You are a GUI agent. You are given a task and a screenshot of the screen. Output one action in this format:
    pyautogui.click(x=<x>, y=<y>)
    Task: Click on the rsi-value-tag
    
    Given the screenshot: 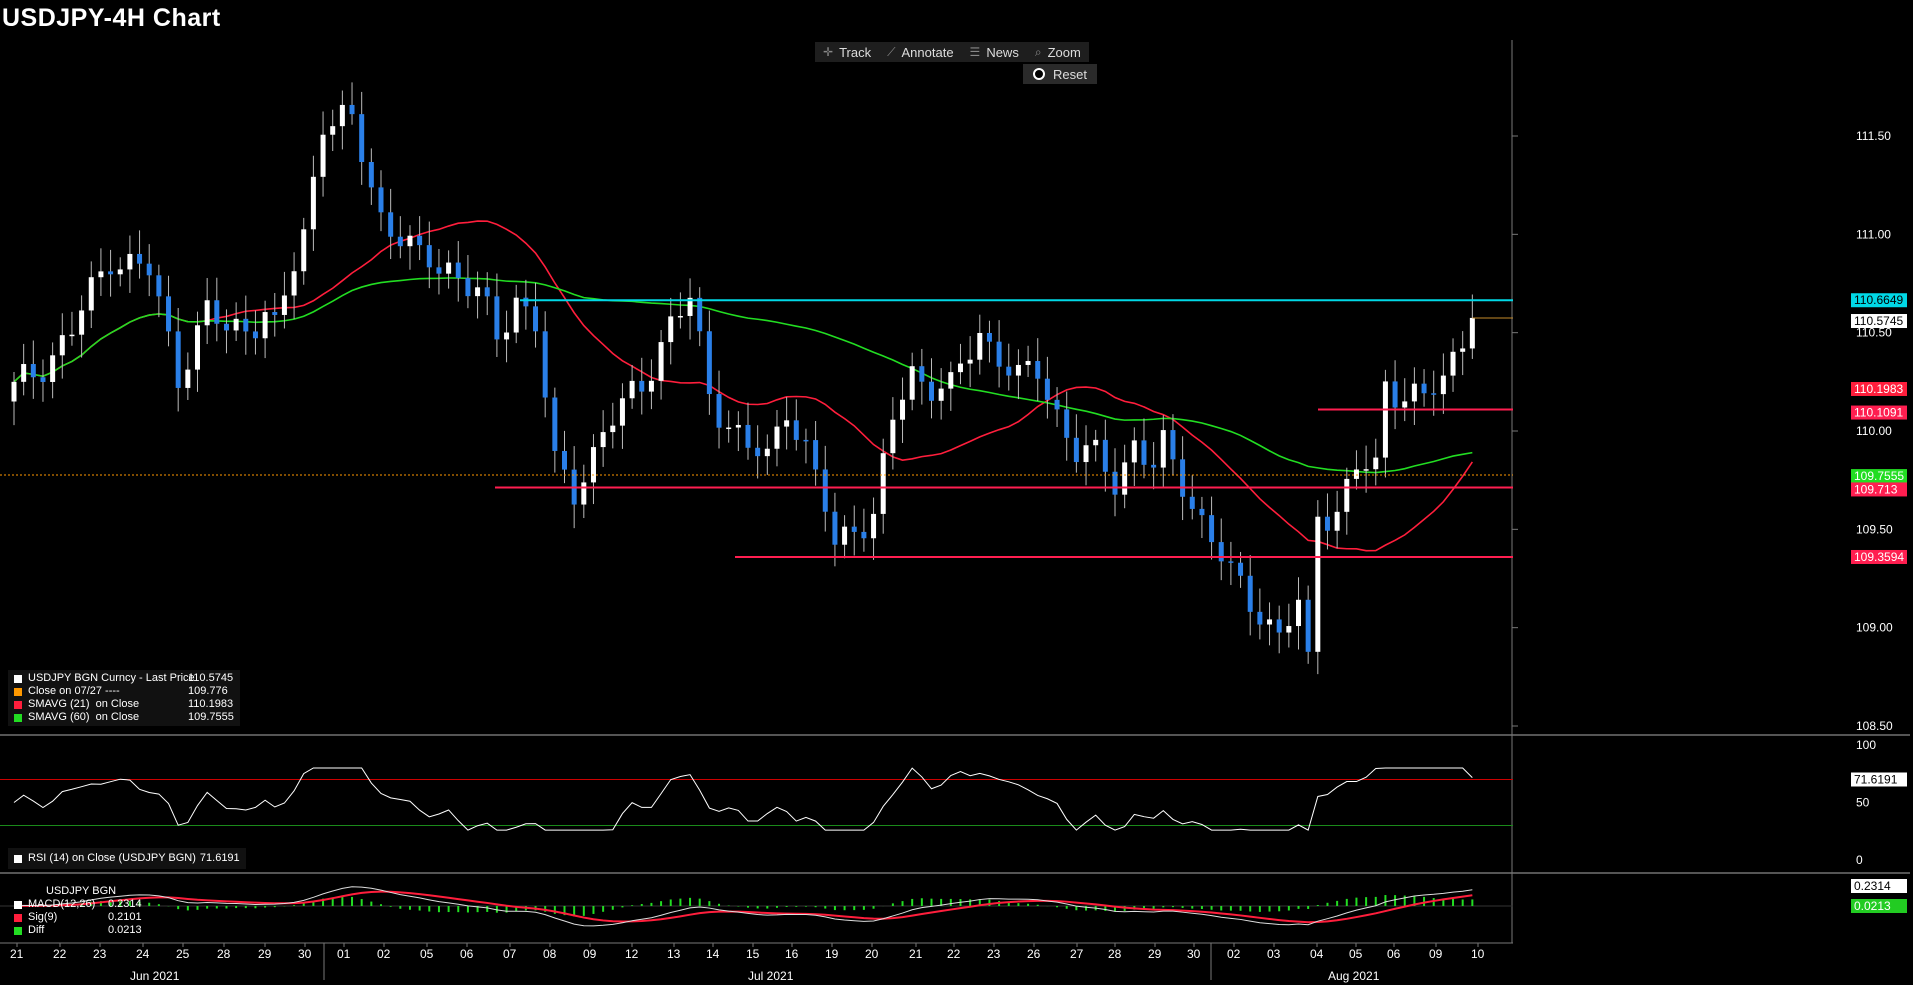 What is the action you would take?
    pyautogui.click(x=1879, y=779)
    